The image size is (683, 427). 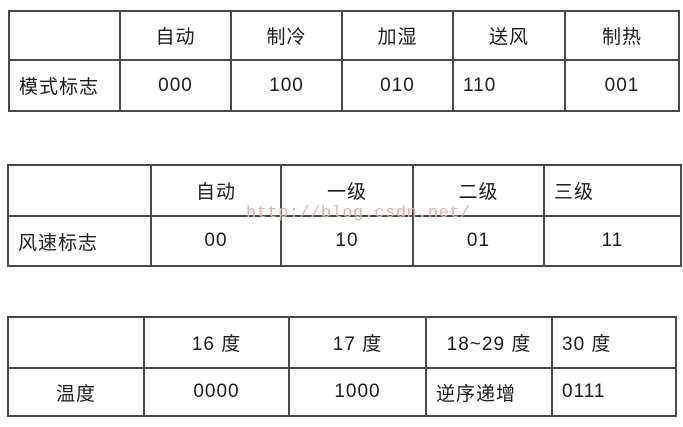 I want to click on table-row: 自动 制冷 加湿 送风 制热, so click(x=344, y=35).